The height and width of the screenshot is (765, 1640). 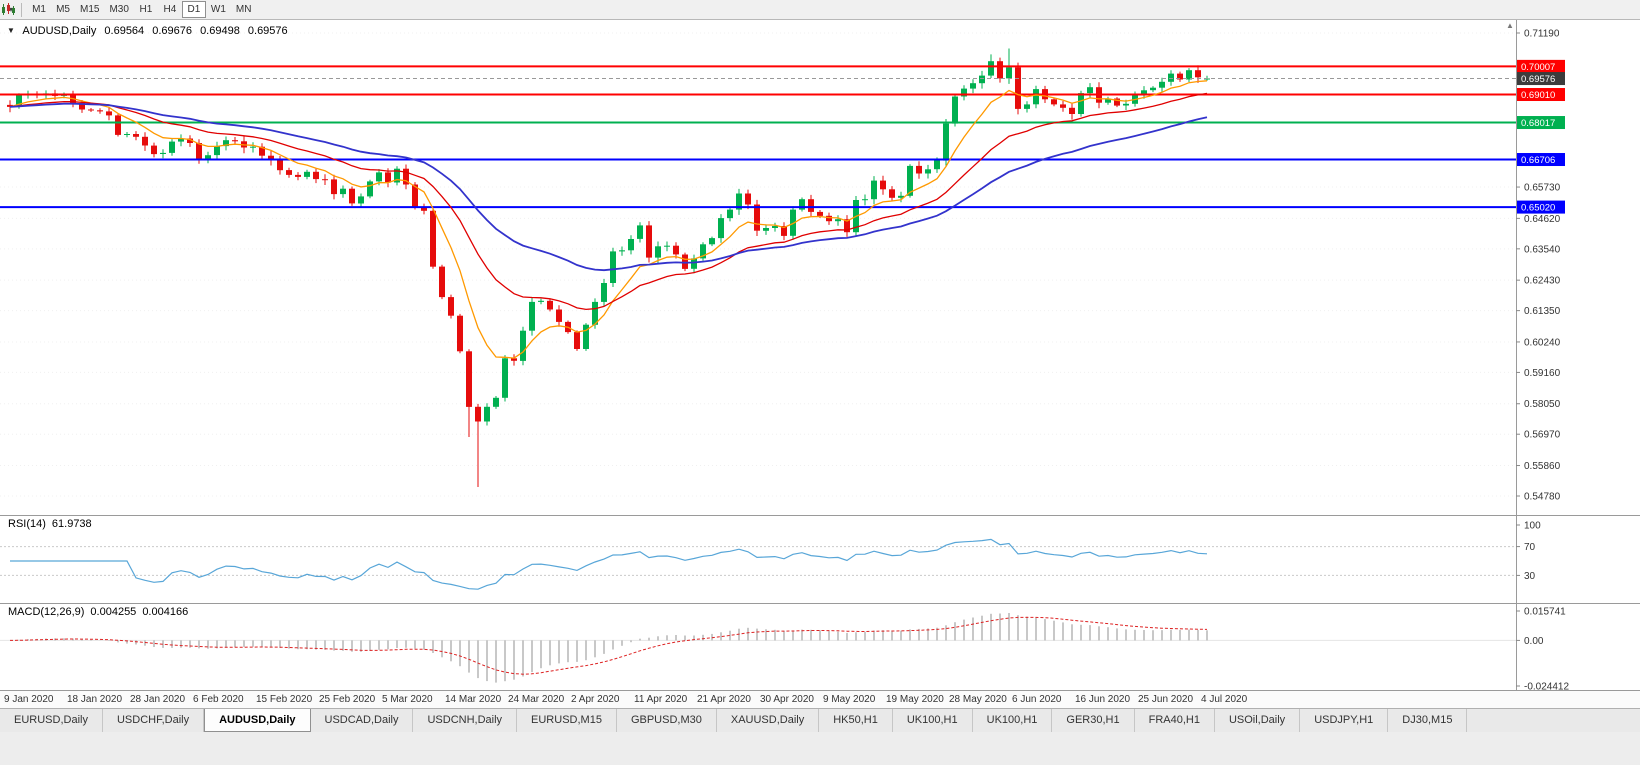 I want to click on ohlc-open: 0.69564, so click(x=124, y=31).